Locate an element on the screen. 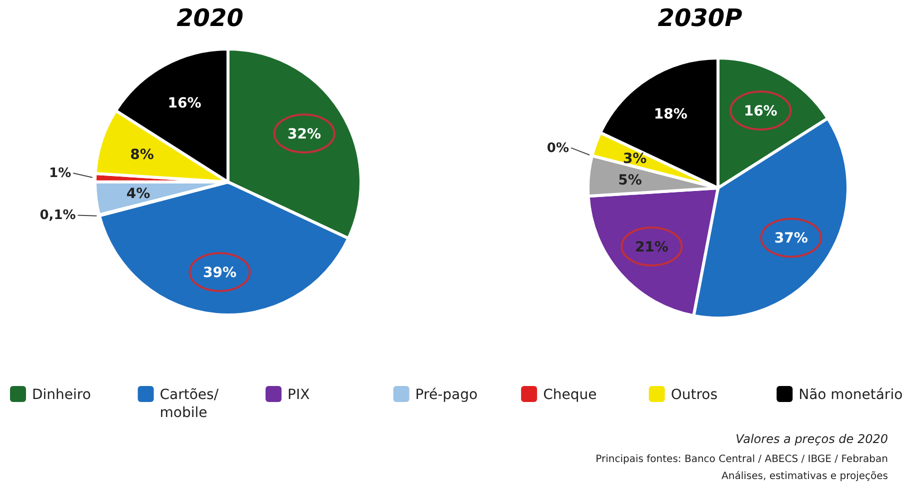 Image resolution: width=908 pixels, height=488 pixels. legend-label: PIX is located at coordinates (299, 395).